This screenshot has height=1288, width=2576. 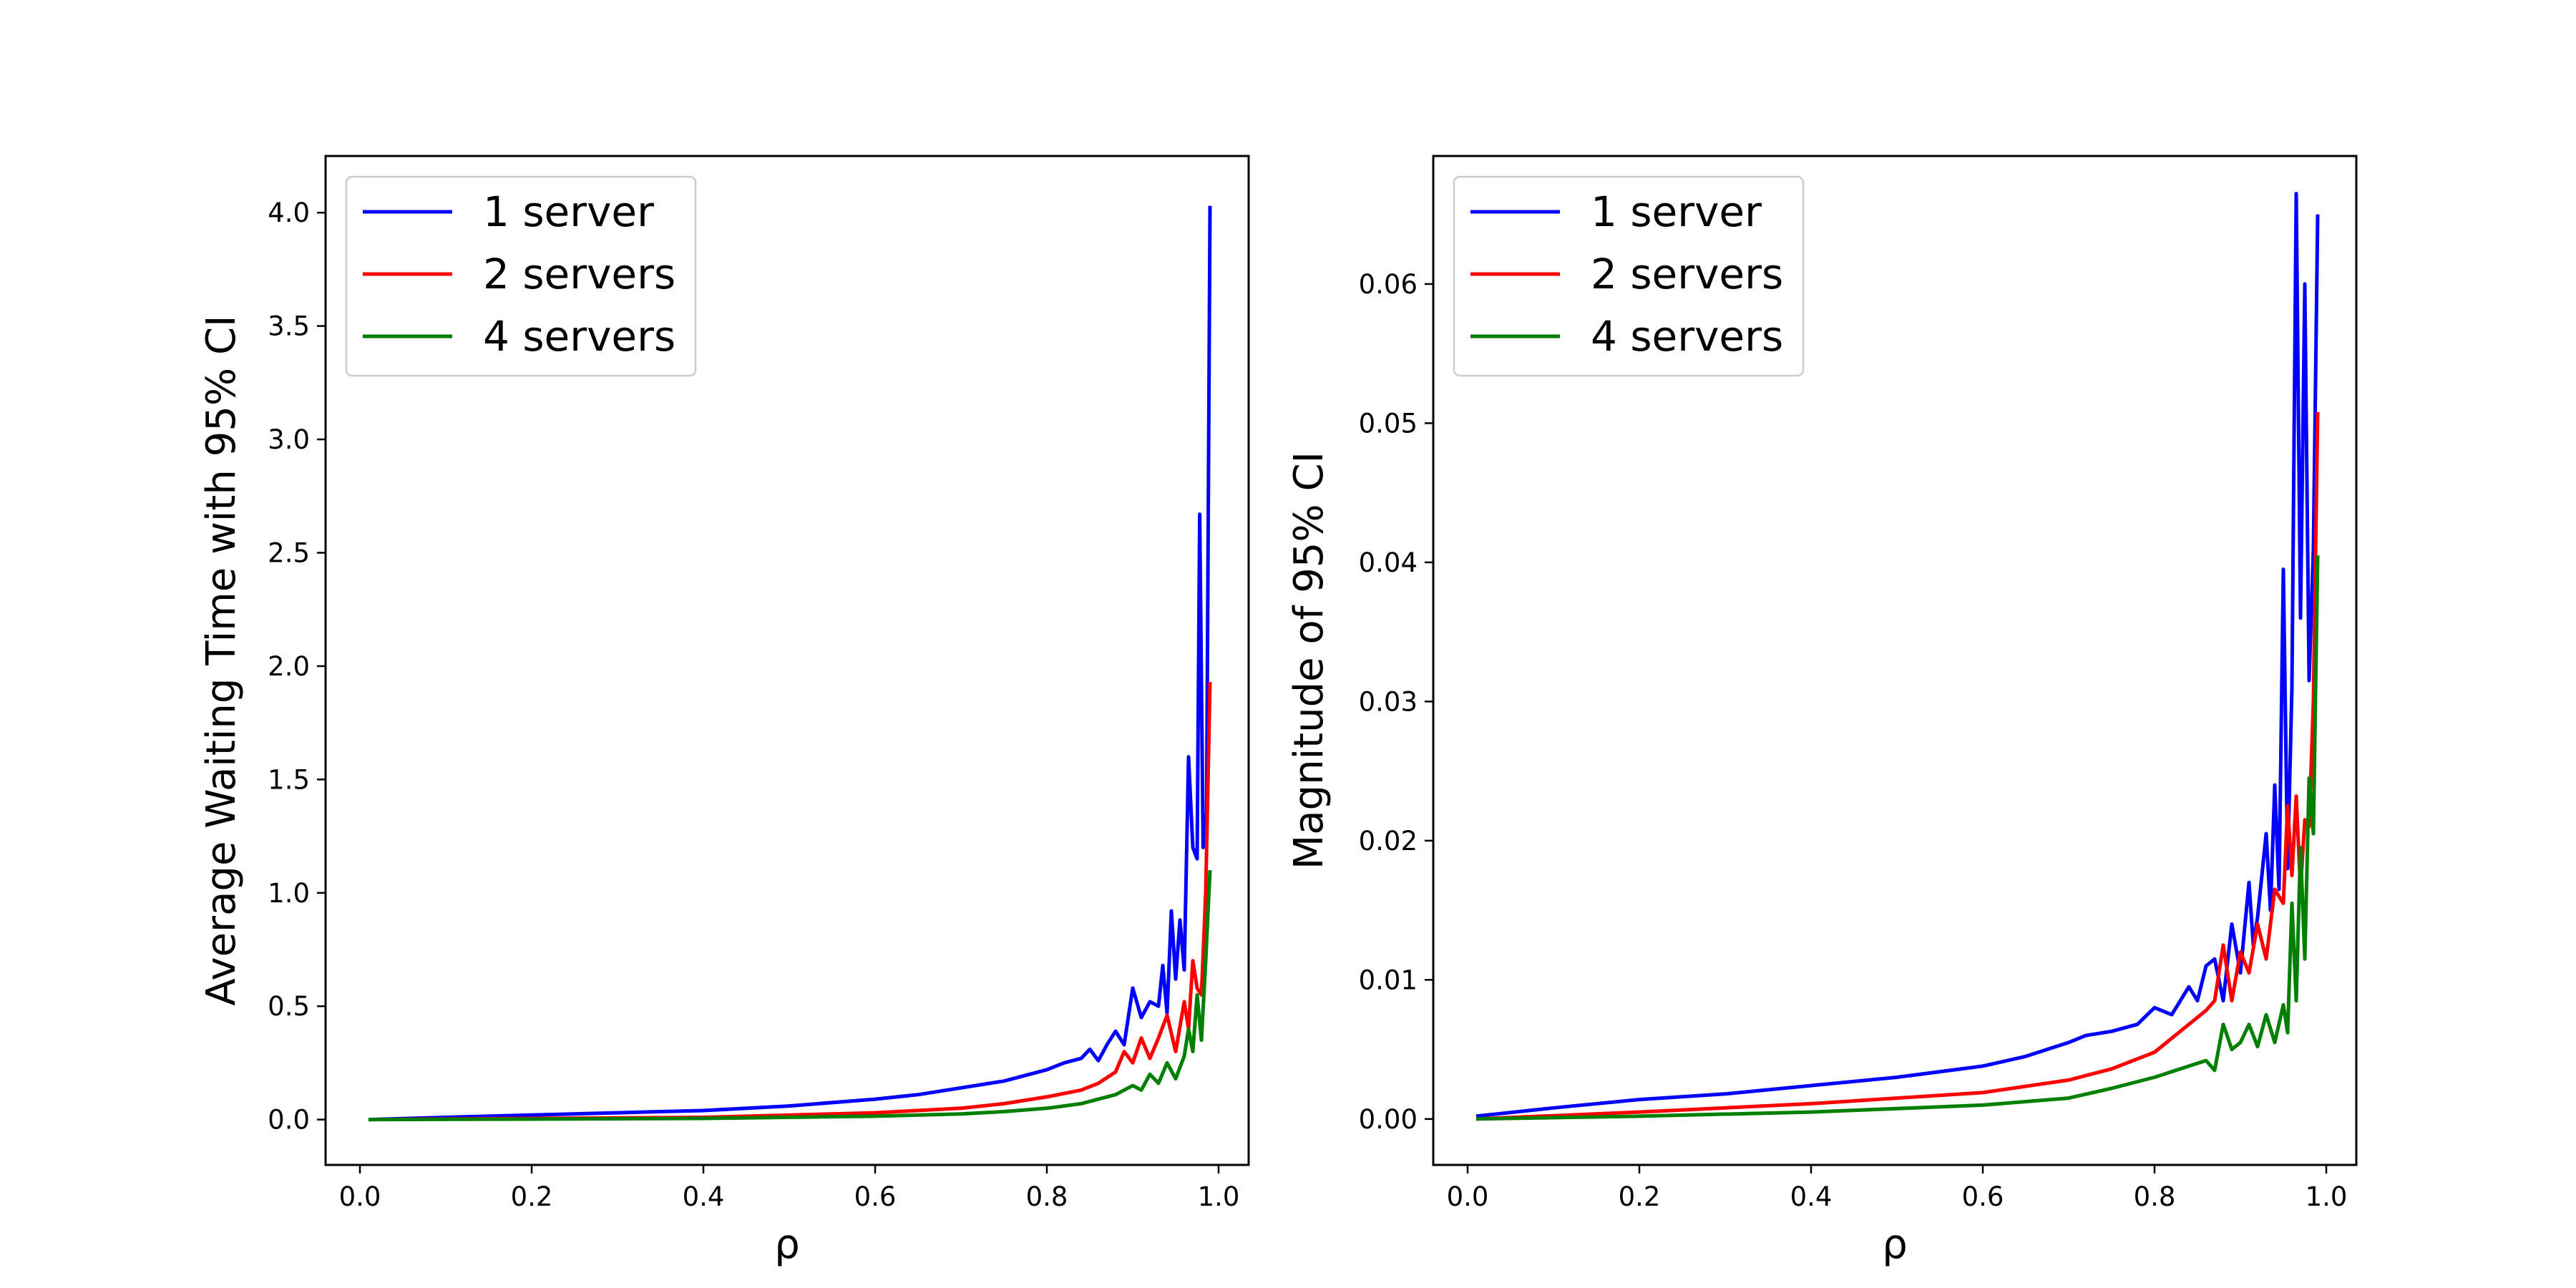 What do you see at coordinates (289, 1006) in the screenshot?
I see `y-tick-label-left: 0.5` at bounding box center [289, 1006].